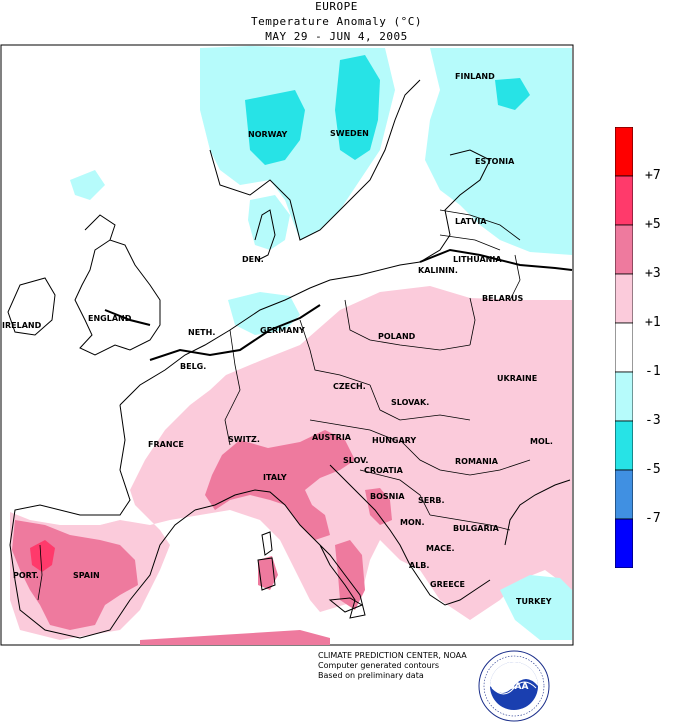 The width and height of the screenshot is (673, 723). I want to click on anomaly-zone-sicily, so click(350, 575).